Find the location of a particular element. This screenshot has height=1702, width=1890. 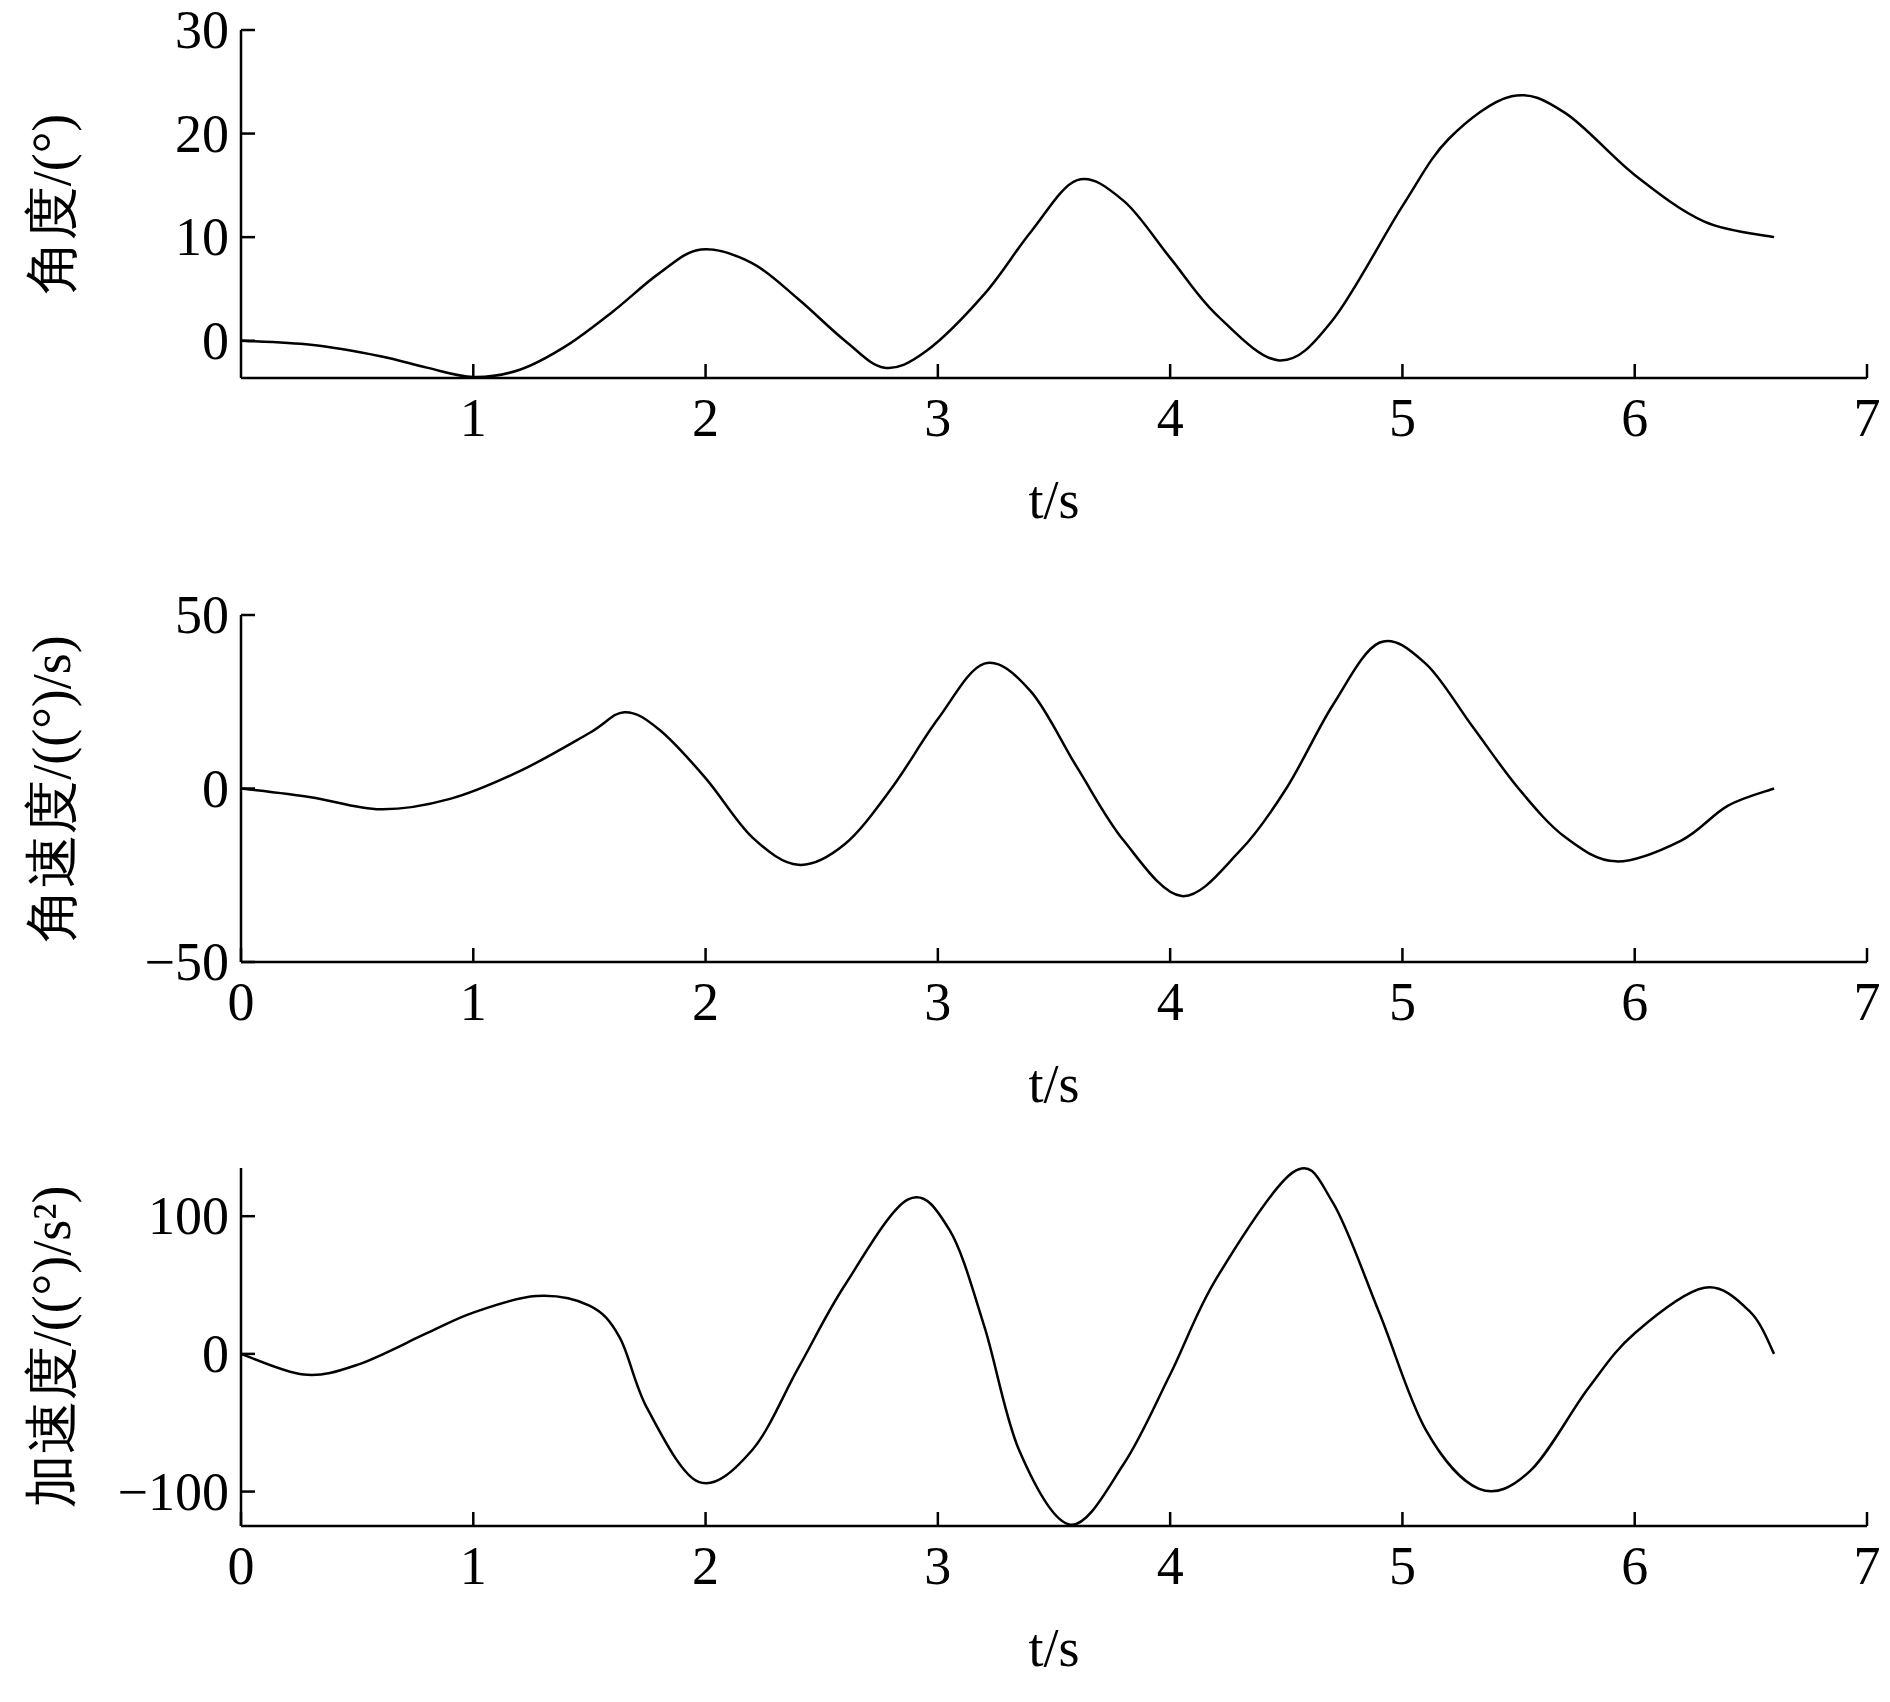

y-tick-label: 100 is located at coordinates (188, 1216).